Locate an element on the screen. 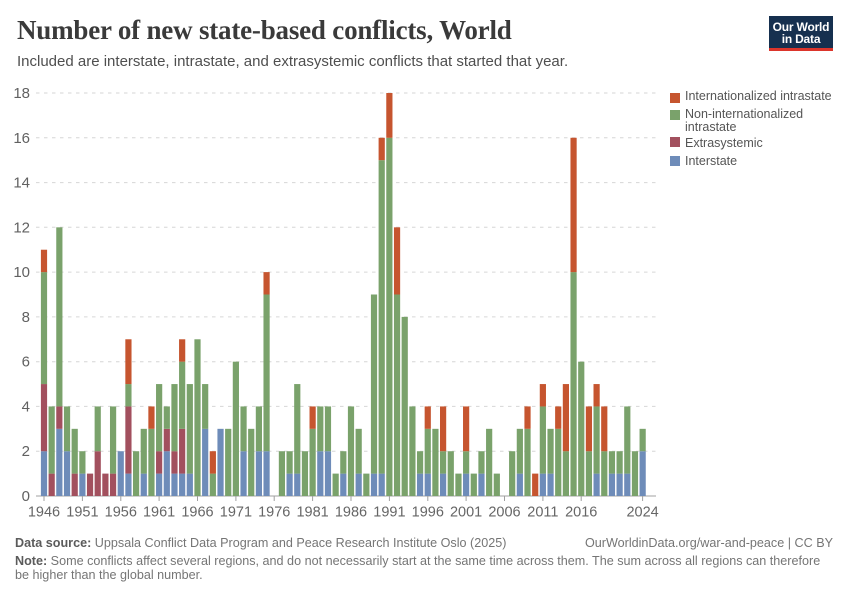 Image resolution: width=850 pixels, height=600 pixels. svg-text: 1971 is located at coordinates (236, 513).